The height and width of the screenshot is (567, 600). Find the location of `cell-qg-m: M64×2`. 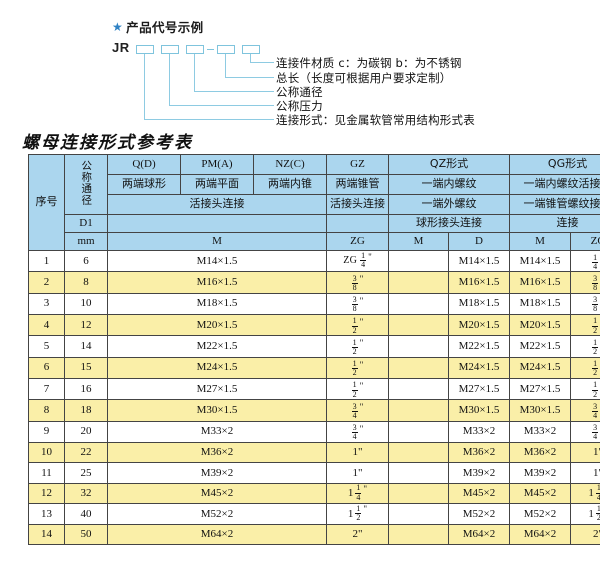

cell-qg-m: M64×2 is located at coordinates (540, 534).